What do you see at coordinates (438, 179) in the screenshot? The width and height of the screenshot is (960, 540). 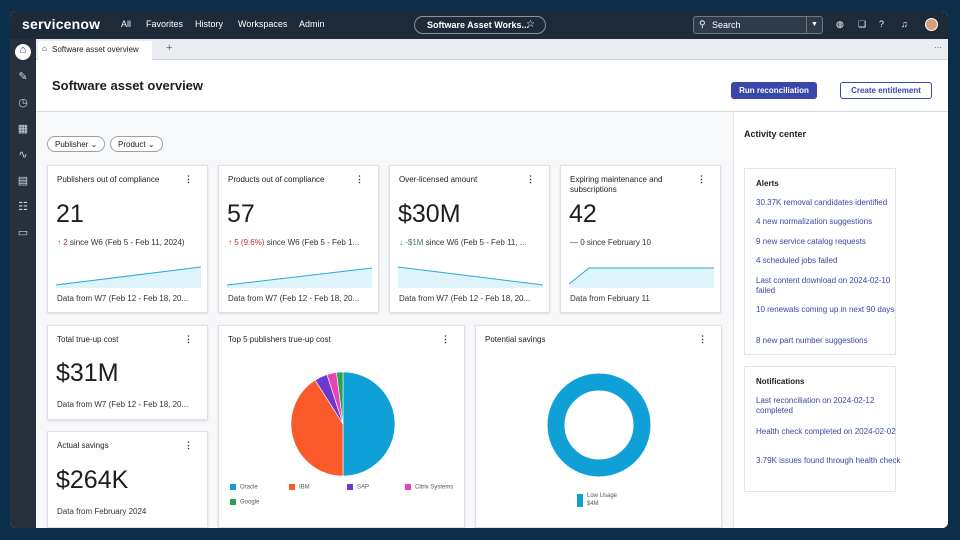 I see `card-title: Over-licensed amount` at bounding box center [438, 179].